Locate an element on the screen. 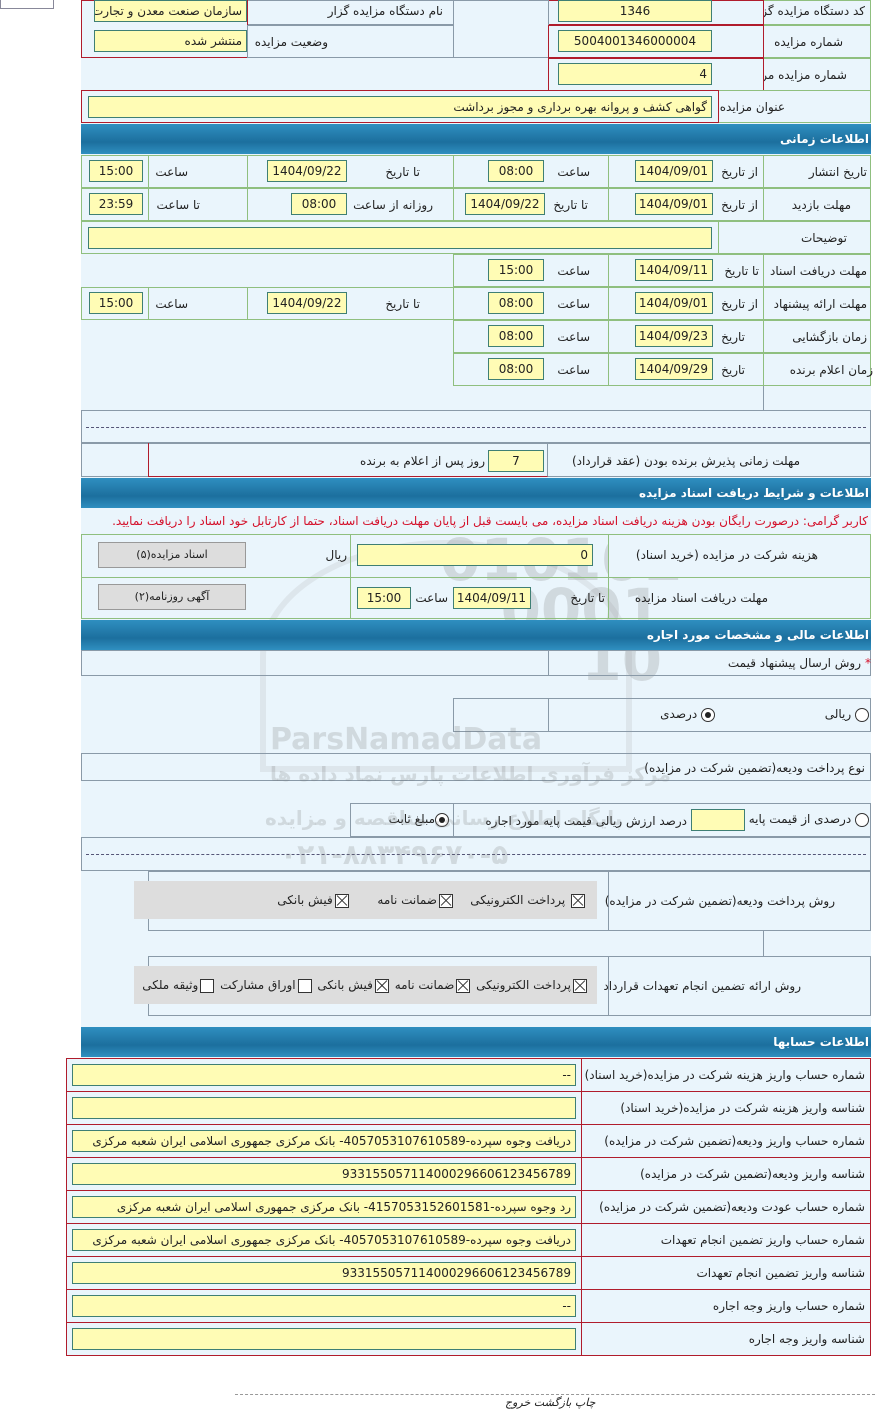 The image size is (895, 1414). percent-of-base-option: درصدی از قیمت پایه is located at coordinates (809, 819).